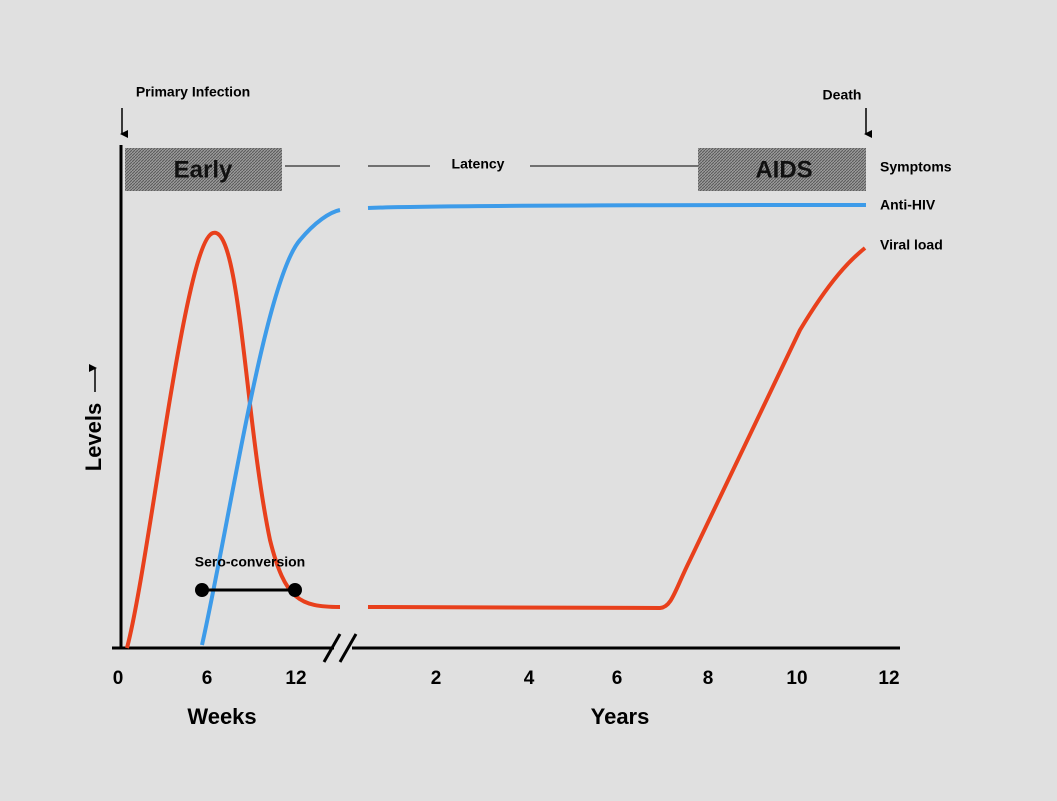 Image resolution: width=1057 pixels, height=801 pixels. Describe the element at coordinates (908, 205) in the screenshot. I see `row-label: Anti-HIV` at that location.